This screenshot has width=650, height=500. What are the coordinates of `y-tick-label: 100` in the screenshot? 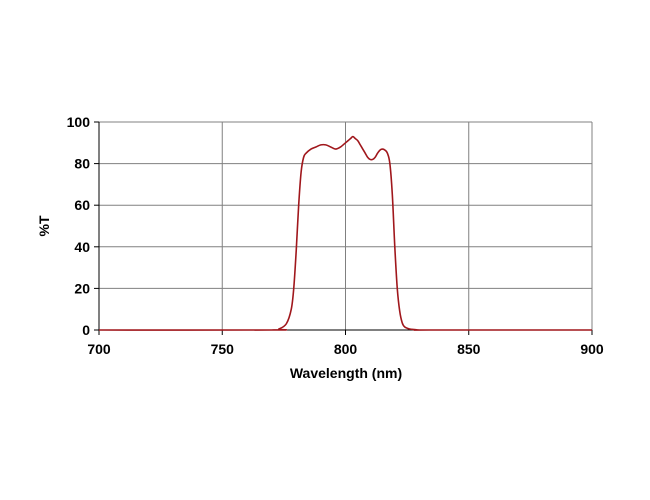 It's located at (79, 122).